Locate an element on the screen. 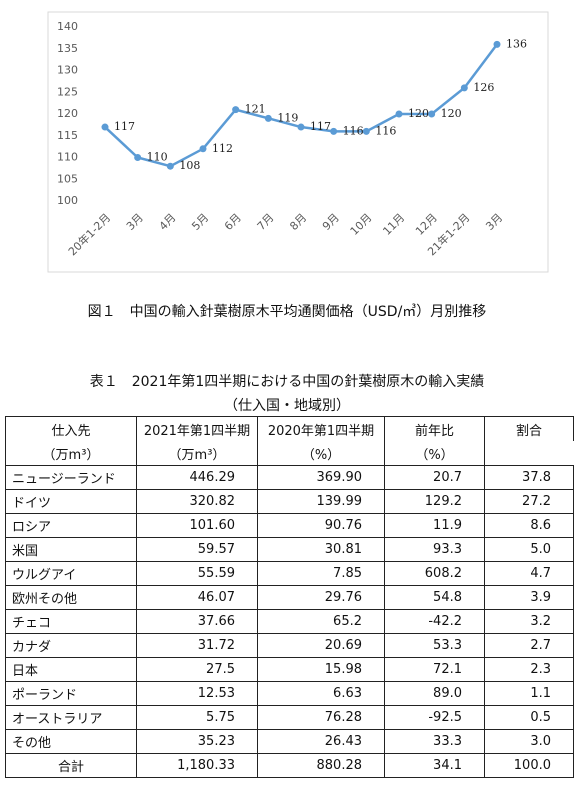 The image size is (574, 795). country-cell: ドイツ is located at coordinates (71, 501).